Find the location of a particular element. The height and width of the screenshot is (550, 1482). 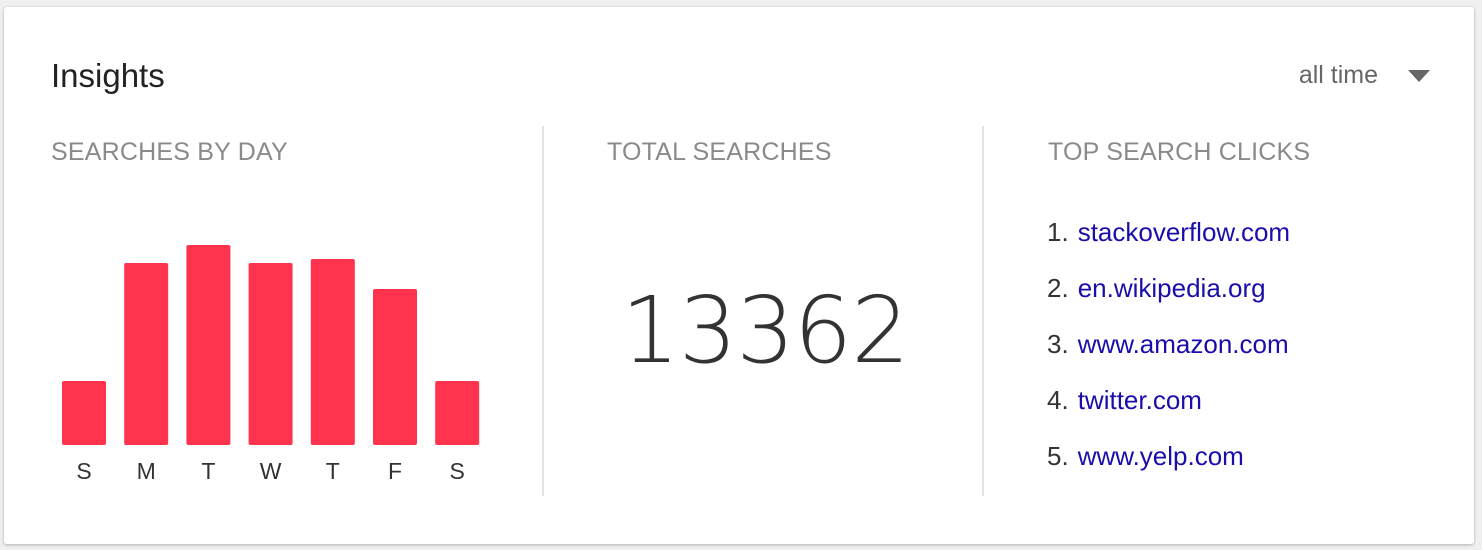

site-link: en.wikipedia.org is located at coordinates (1171, 288).